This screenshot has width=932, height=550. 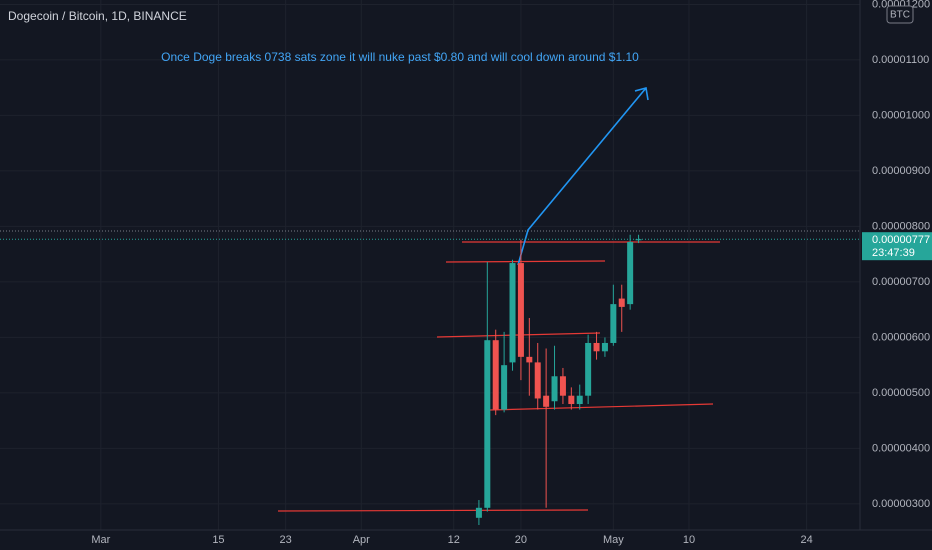 I want to click on y-tick-label: 0.00000300, so click(x=901, y=504).